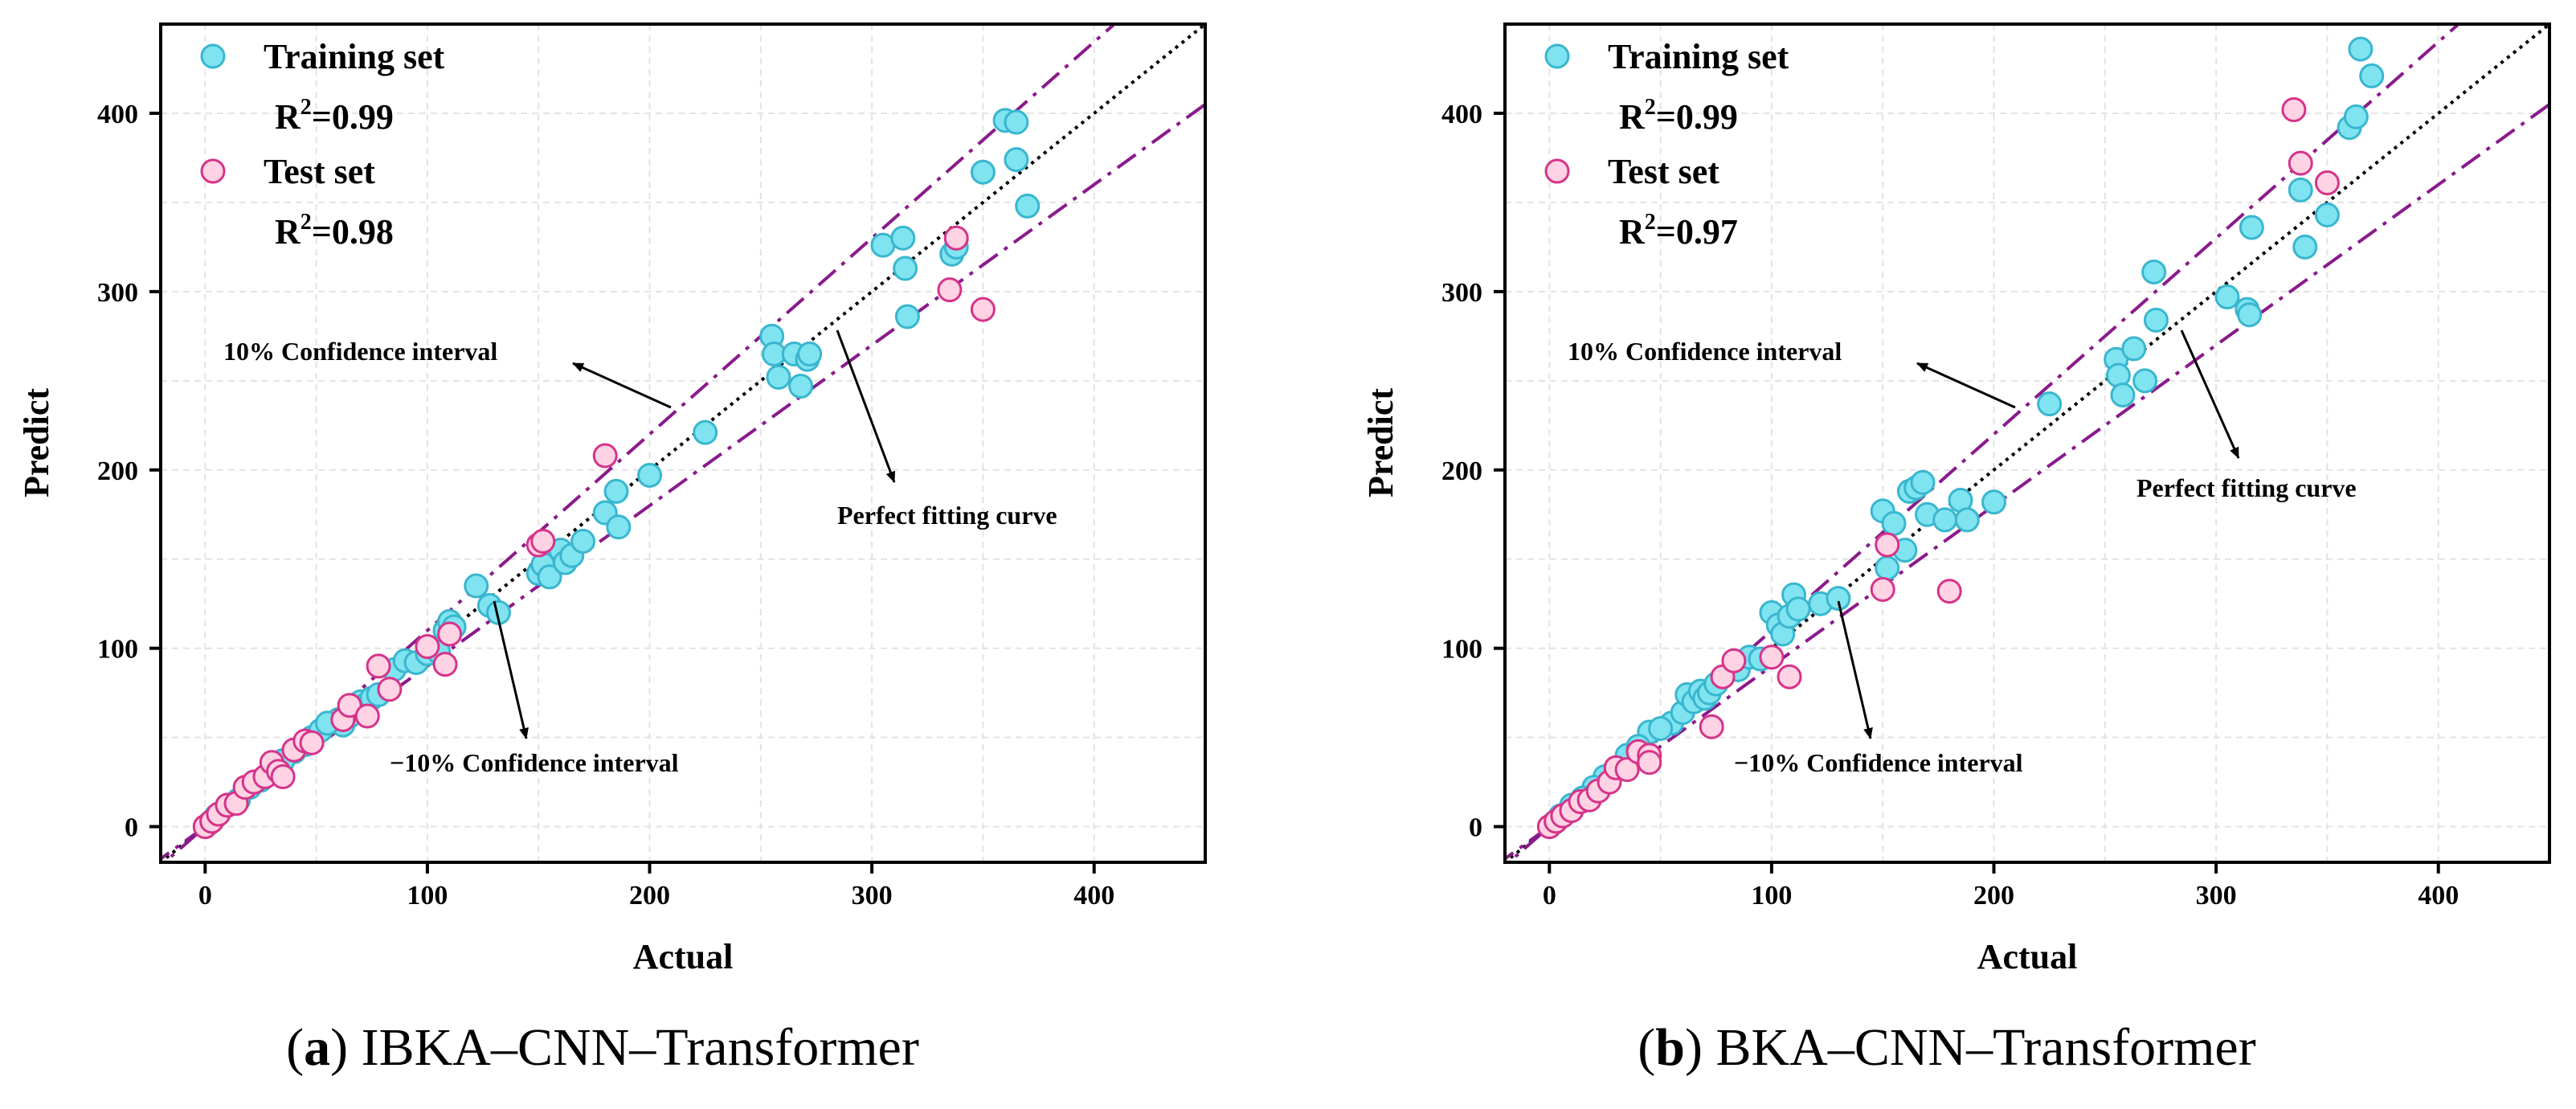  I want to click on x-tick-label: 100, so click(427, 896).